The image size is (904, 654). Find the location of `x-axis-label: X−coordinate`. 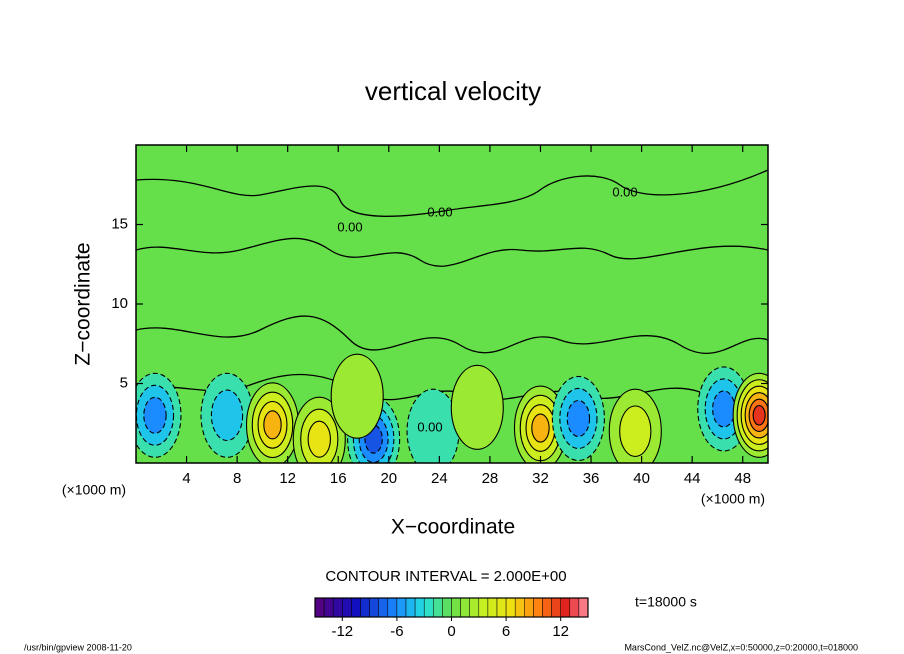

x-axis-label: X−coordinate is located at coordinates (453, 527).